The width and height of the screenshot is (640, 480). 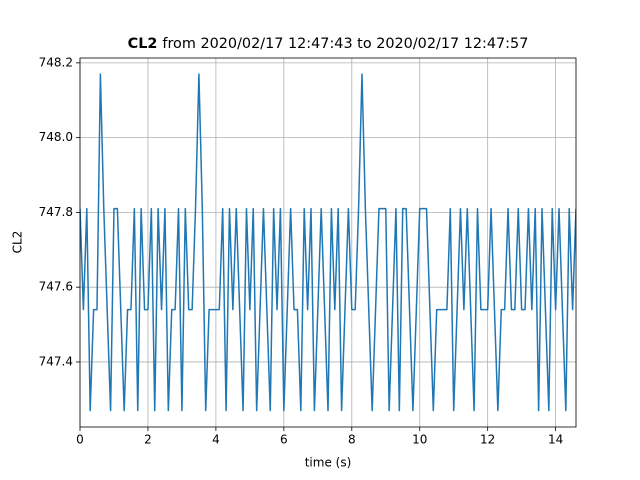 What do you see at coordinates (56, 212) in the screenshot?
I see `y-tick-label: 747.8` at bounding box center [56, 212].